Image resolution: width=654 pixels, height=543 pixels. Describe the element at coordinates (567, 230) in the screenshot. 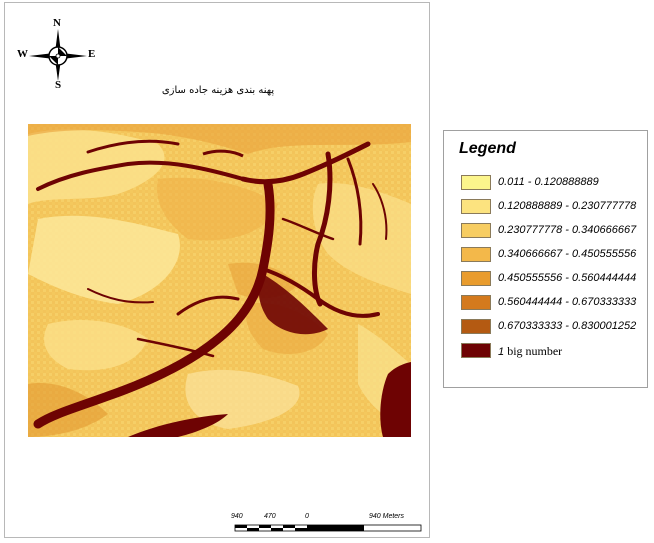

I see `legend-label: 0.230777778 - 0.340666667` at that location.